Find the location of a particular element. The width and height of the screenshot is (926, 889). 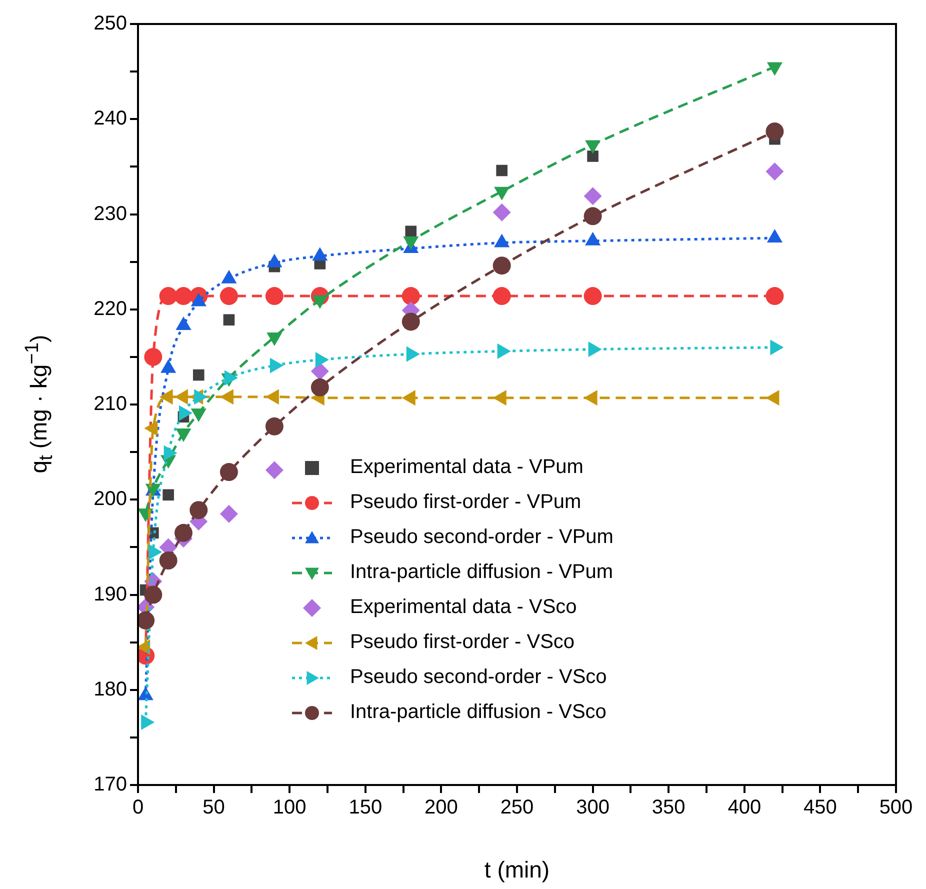

legend-label: Intra-particle diffusion - VSco is located at coordinates (478, 712).